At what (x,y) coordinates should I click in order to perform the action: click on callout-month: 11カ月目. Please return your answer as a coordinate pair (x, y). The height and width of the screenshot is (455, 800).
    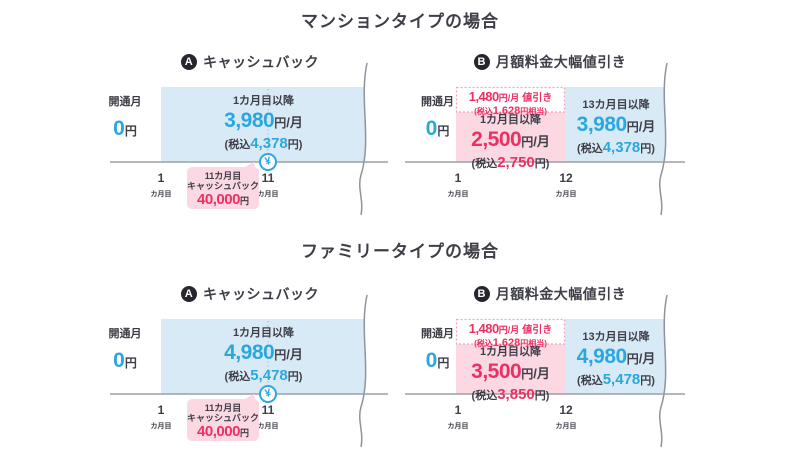
    Looking at the image, I should click on (223, 176).